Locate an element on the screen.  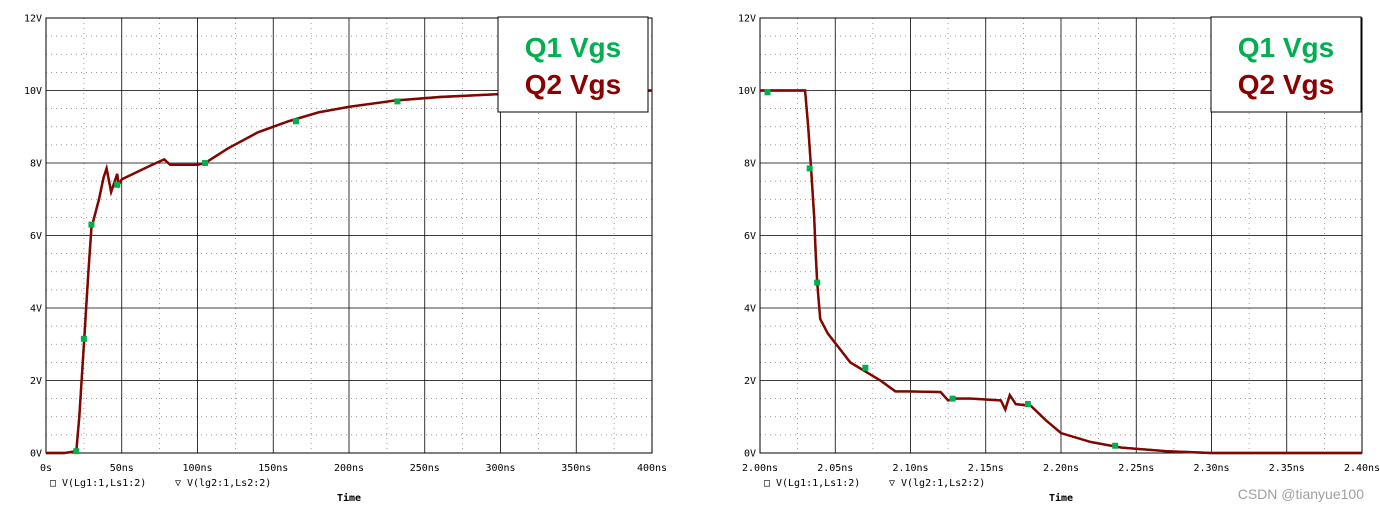
x-tick-label: 150ns is located at coordinates (273, 468).